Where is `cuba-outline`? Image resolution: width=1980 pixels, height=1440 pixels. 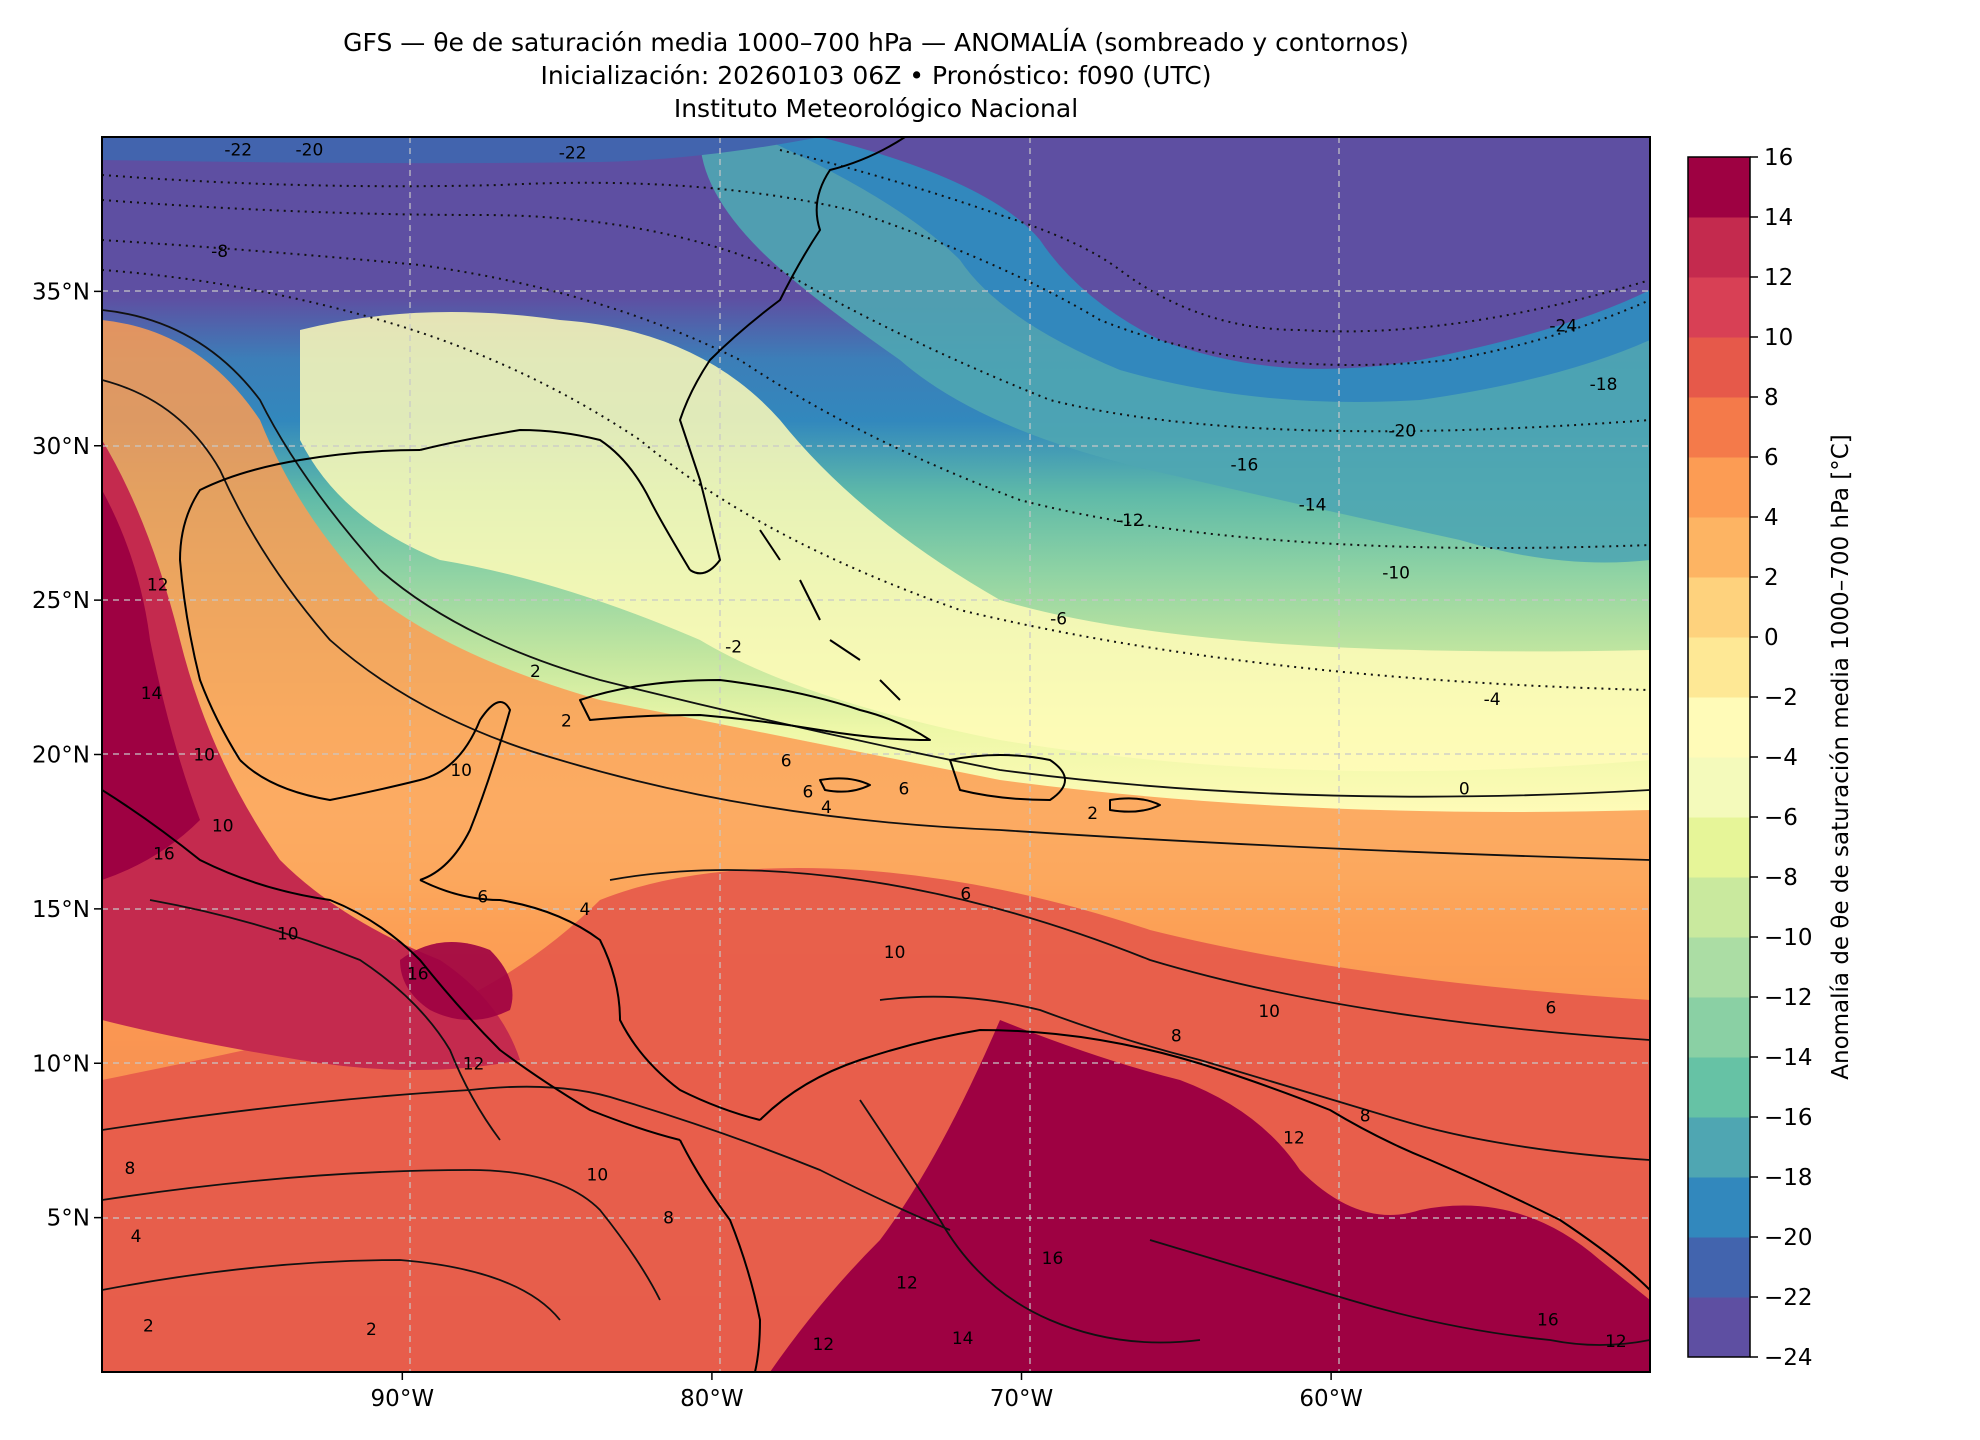 cuba-outline is located at coordinates (755, 710).